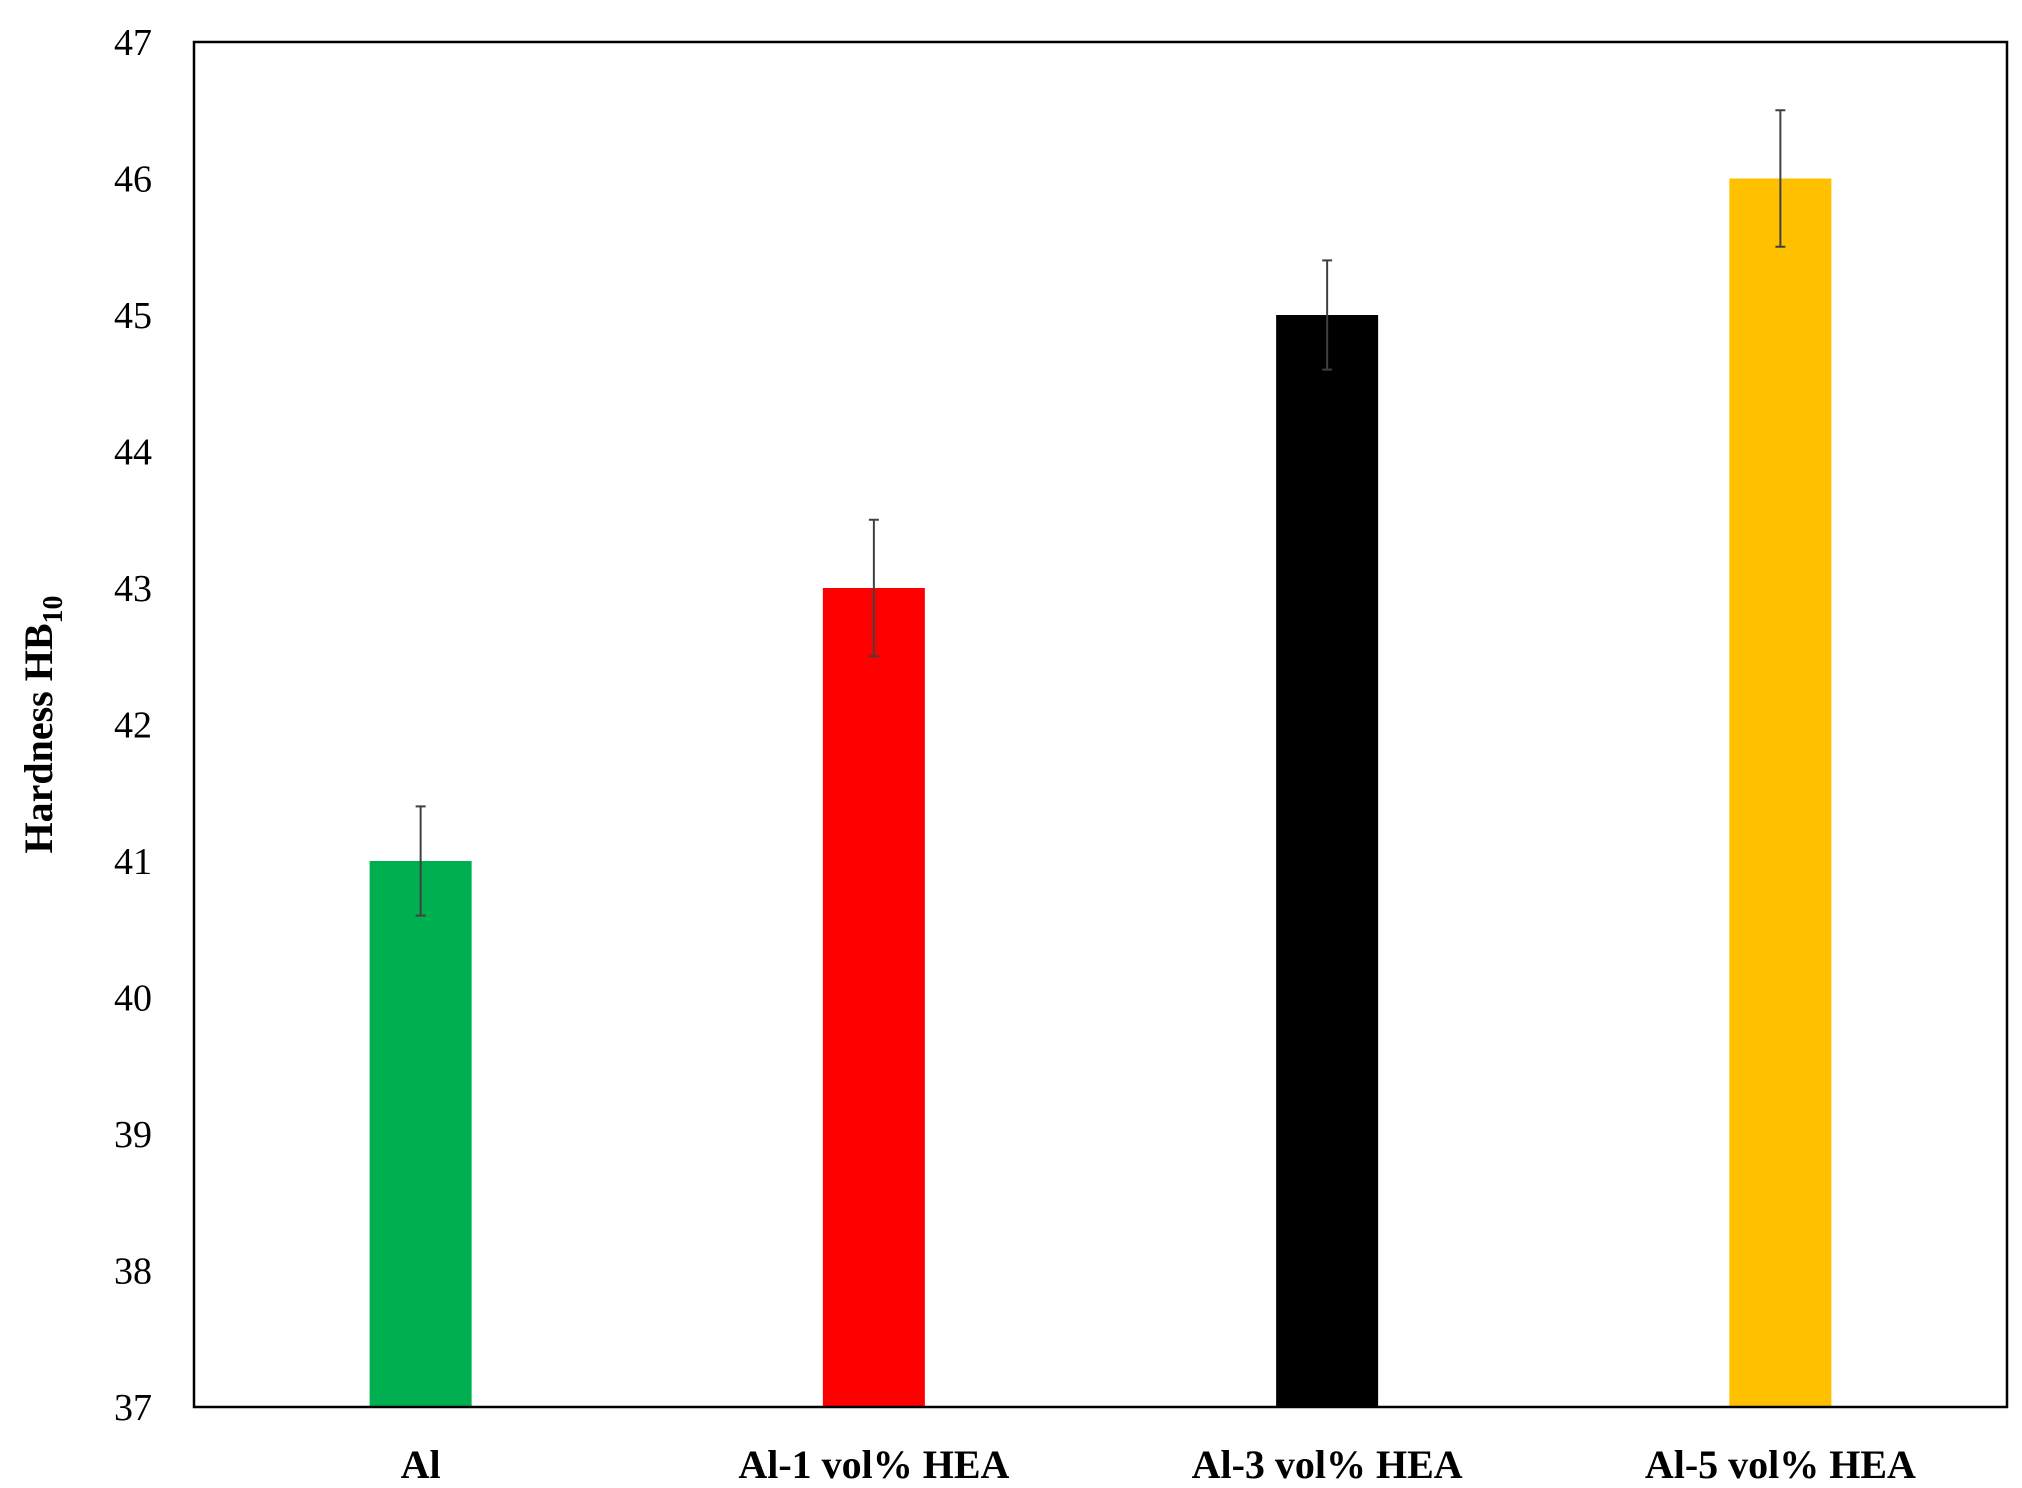 The image size is (2022, 1488). I want to click on y-tick-label: 47, so click(133, 43).